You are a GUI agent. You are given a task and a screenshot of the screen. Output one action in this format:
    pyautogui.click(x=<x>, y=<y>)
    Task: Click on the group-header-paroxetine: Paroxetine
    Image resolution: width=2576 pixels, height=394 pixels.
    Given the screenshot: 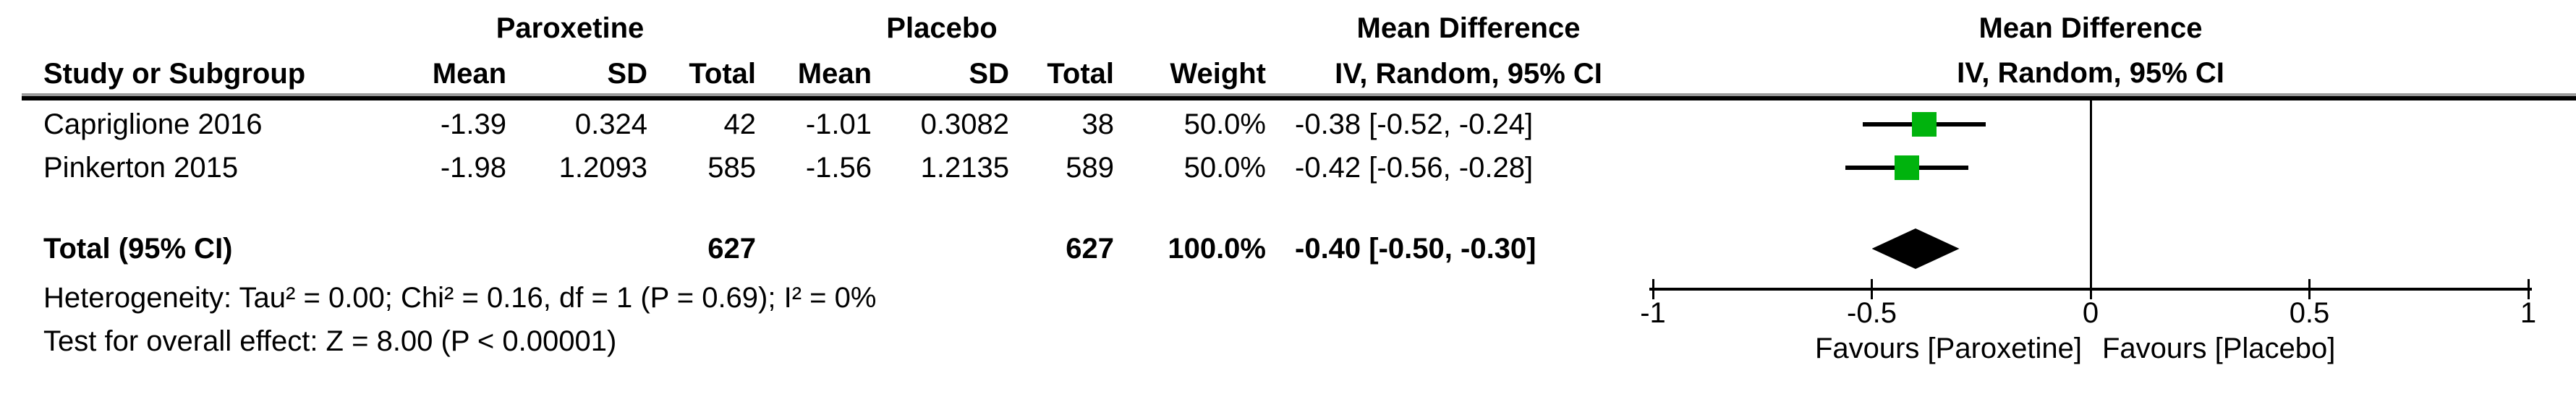 What is the action you would take?
    pyautogui.click(x=570, y=28)
    